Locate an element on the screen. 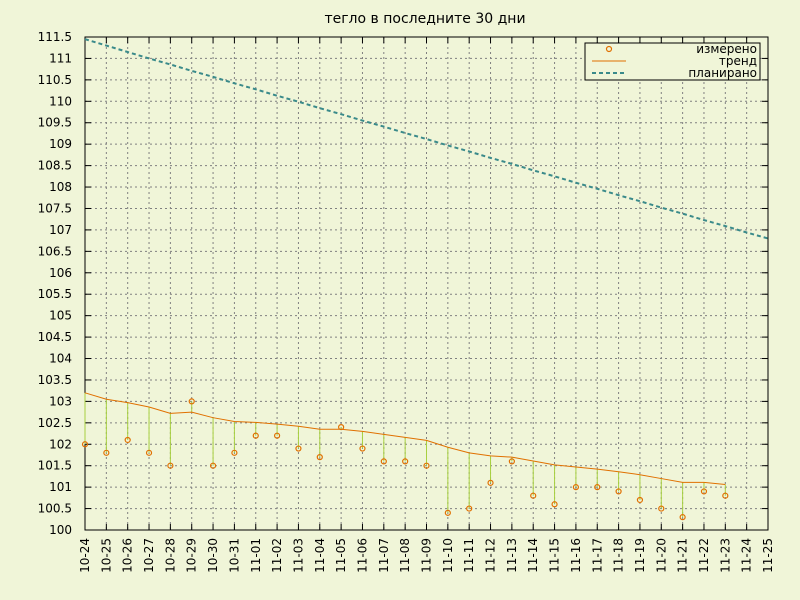 The width and height of the screenshot is (800, 600). x-tick-label: 11-18 is located at coordinates (619, 555).